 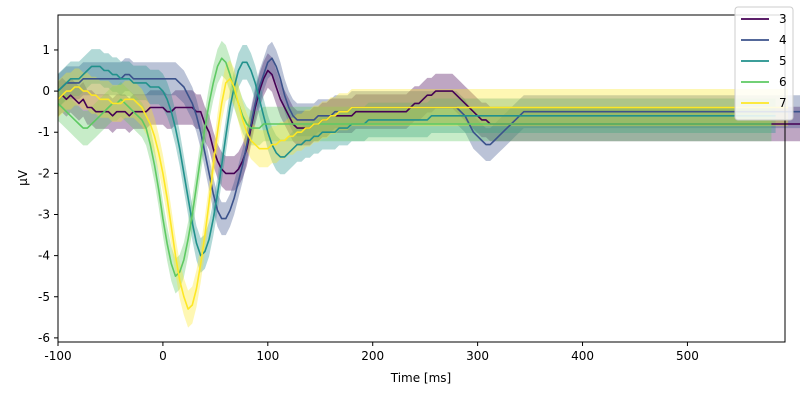 What do you see at coordinates (783, 103) in the screenshot?
I see `legend-label-7: 7` at bounding box center [783, 103].